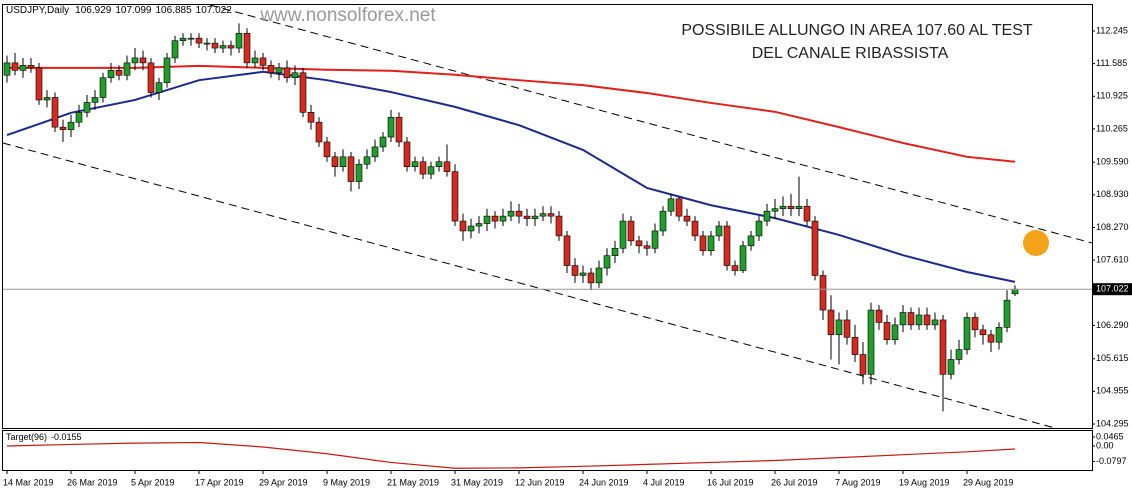 This screenshot has width=1132, height=497. What do you see at coordinates (1112, 423) in the screenshot?
I see `y-tick-label: 104.295` at bounding box center [1112, 423].